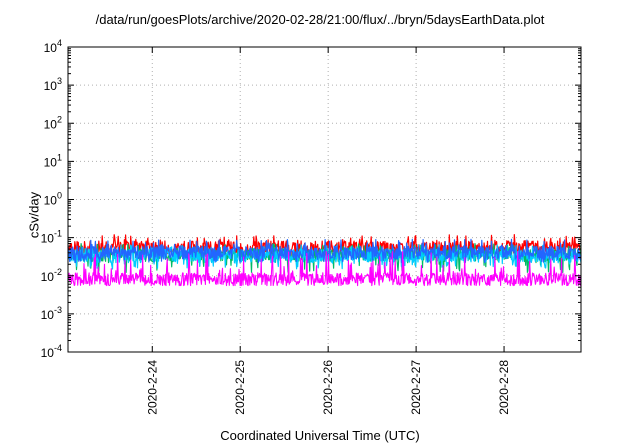 This screenshot has height=448, width=640. I want to click on y-tick-label: 10⁰, so click(53, 199).